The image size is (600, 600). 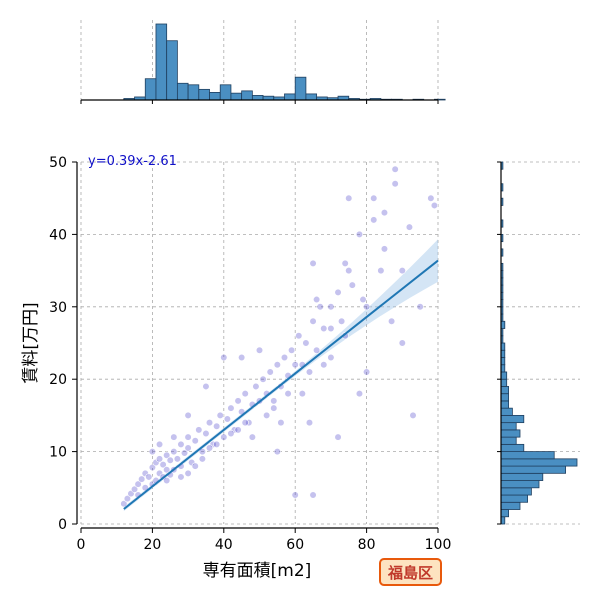 I want to click on y-tick-label: 10, so click(x=58, y=453).